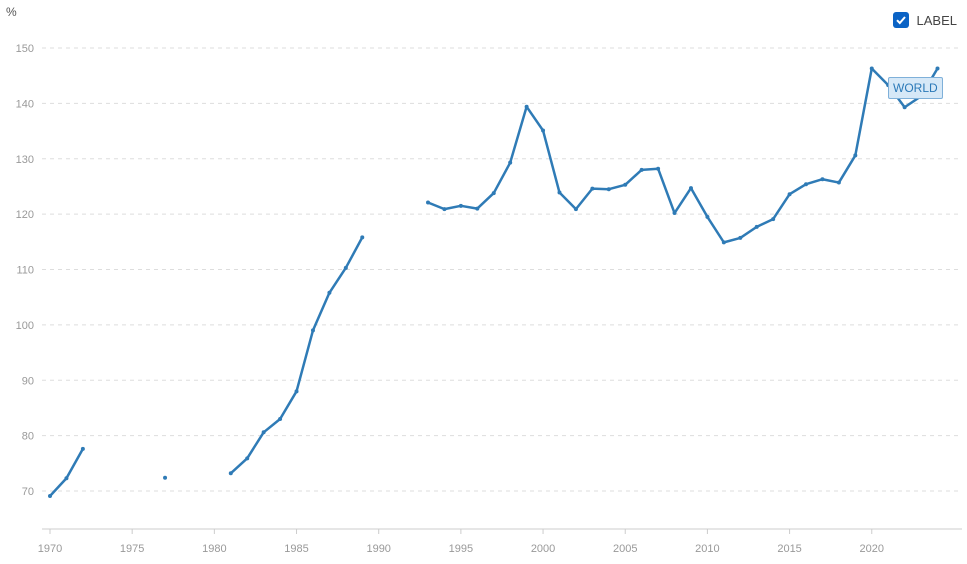 The image size is (967, 564). What do you see at coordinates (25, 215) in the screenshot?
I see `y-tick-label: 120` at bounding box center [25, 215].